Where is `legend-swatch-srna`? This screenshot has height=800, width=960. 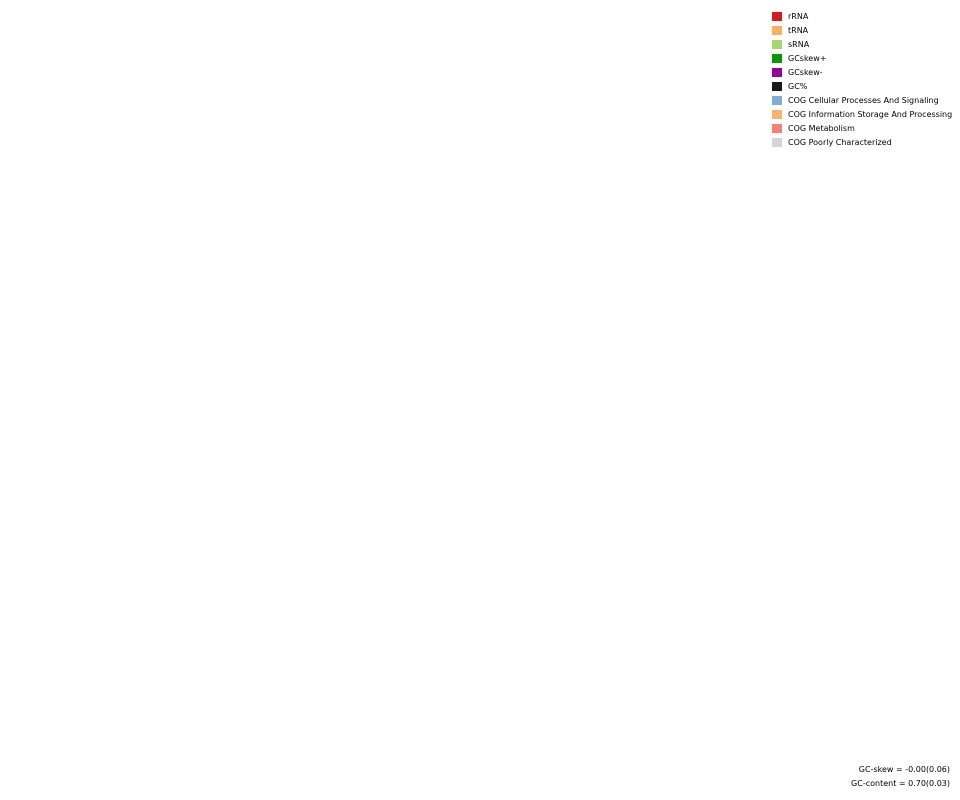 legend-swatch-srna is located at coordinates (777, 44).